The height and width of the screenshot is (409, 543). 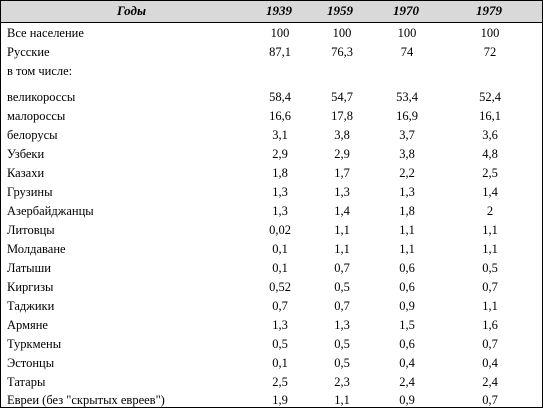 I want to click on row-label: Казахи, so click(x=26, y=173).